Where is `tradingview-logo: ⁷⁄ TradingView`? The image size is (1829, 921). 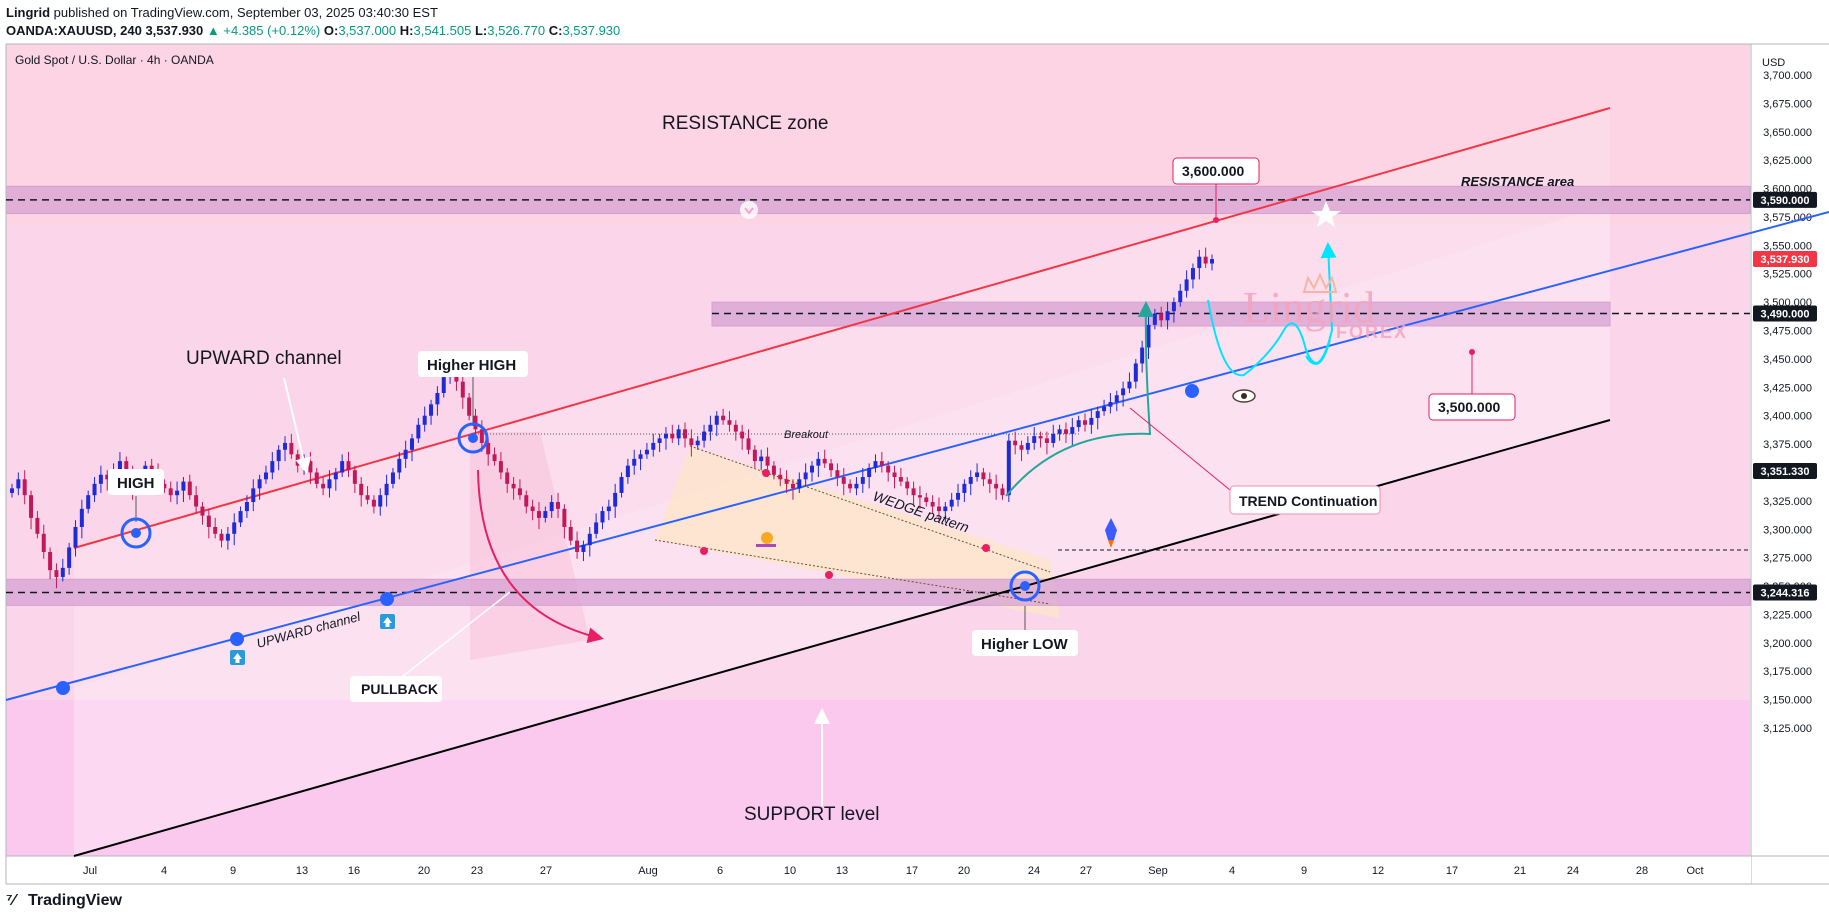 tradingview-logo: ⁷⁄ TradingView is located at coordinates (64, 901).